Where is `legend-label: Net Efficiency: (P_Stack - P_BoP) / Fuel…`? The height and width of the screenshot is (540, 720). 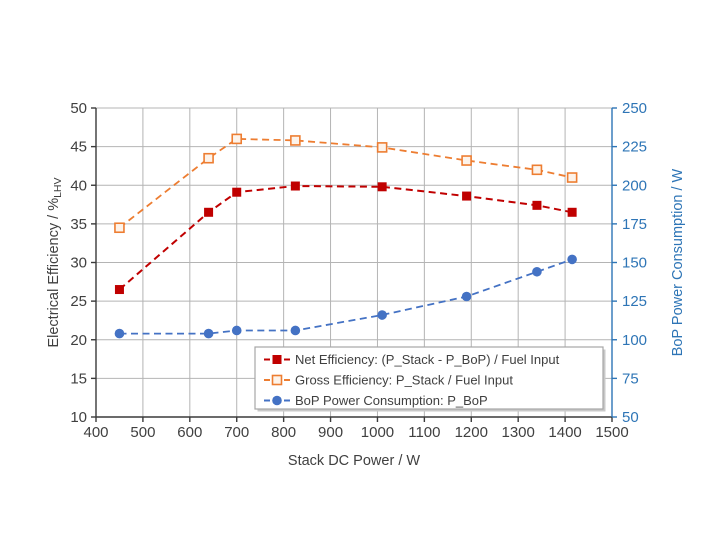
legend-label: Net Efficiency: (P_Stack - P_BoP) / Fuel… is located at coordinates (427, 359).